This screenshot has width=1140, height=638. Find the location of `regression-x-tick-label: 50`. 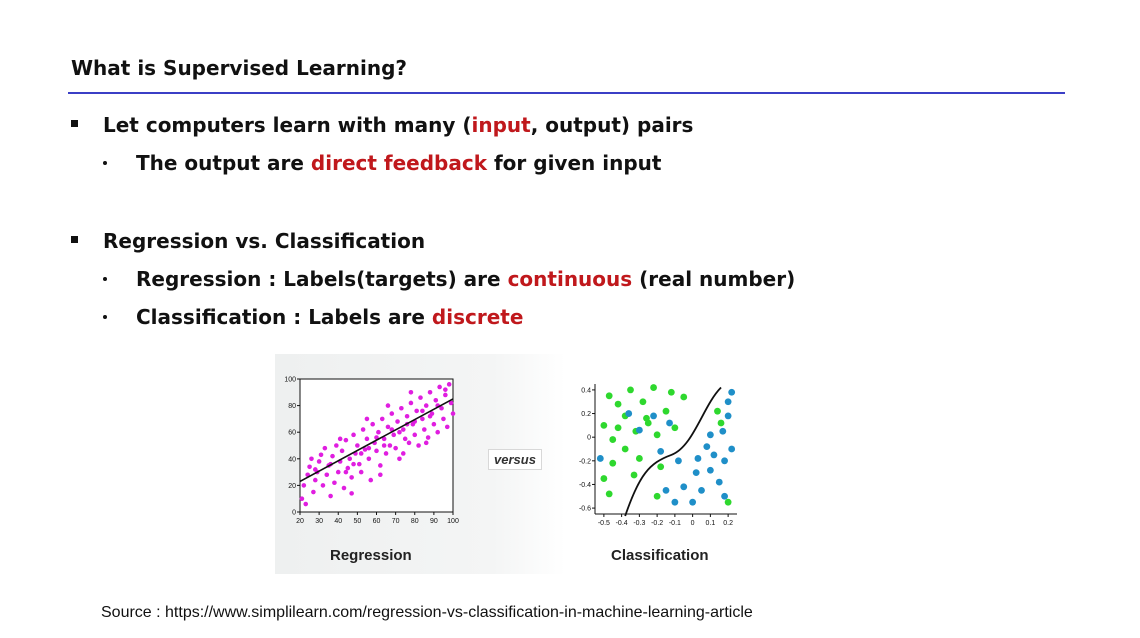

regression-x-tick-label: 50 is located at coordinates (357, 521).